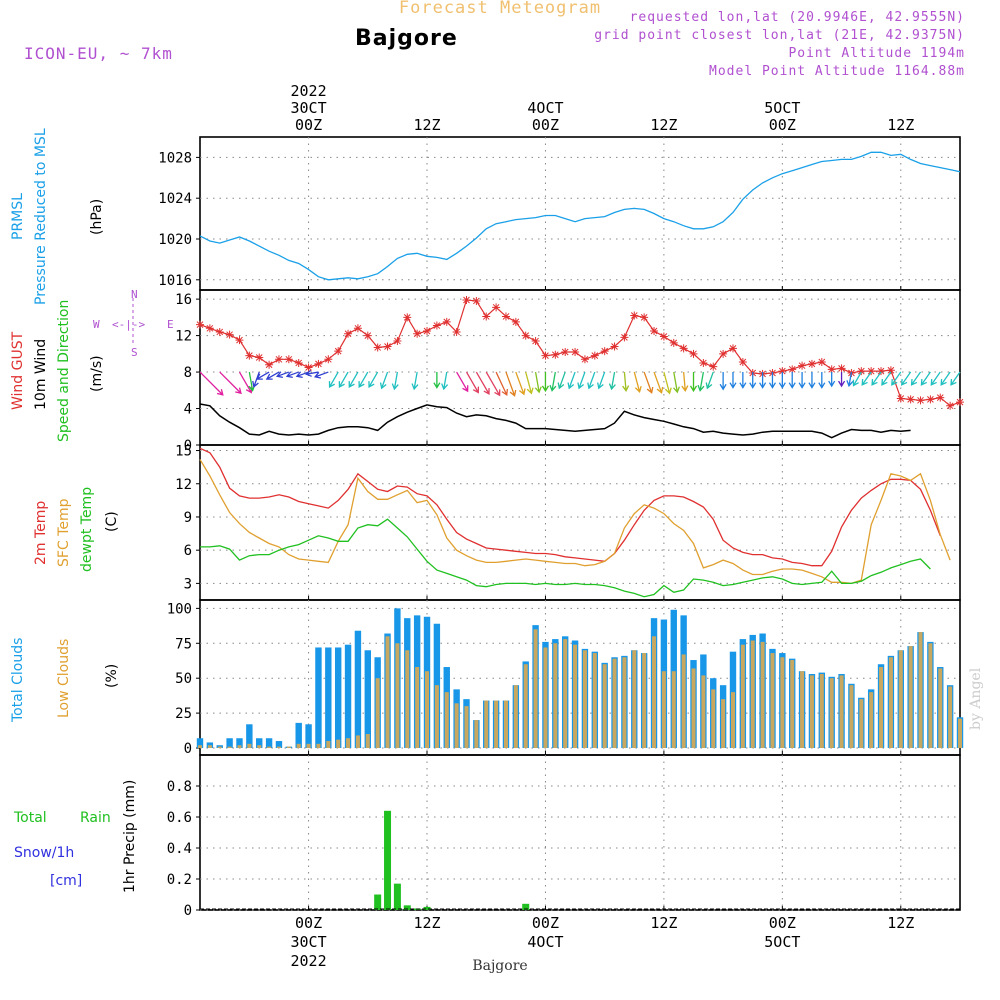  Describe the element at coordinates (134, 294) in the screenshot. I see `compass-north: N` at that location.